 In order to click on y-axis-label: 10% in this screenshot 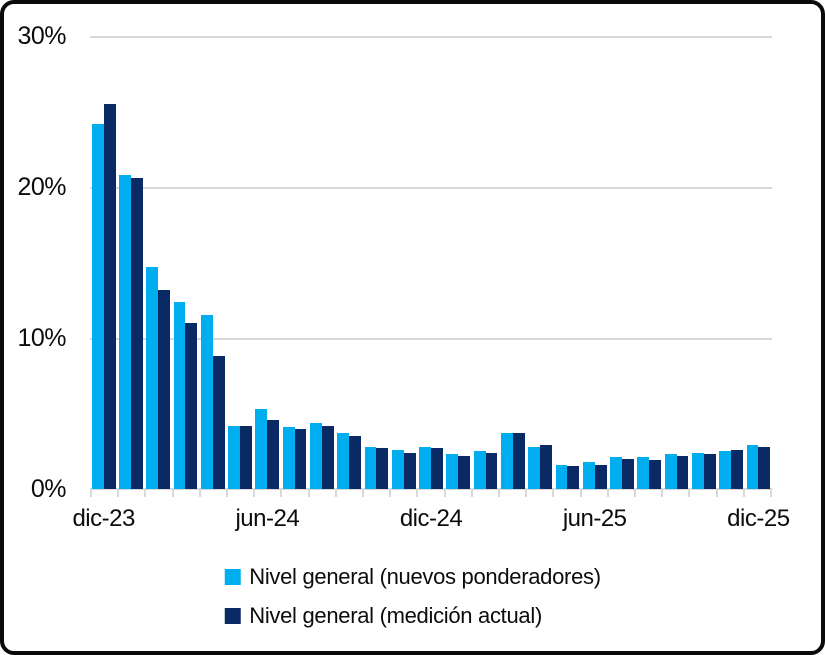, I will do `click(41, 338)`.